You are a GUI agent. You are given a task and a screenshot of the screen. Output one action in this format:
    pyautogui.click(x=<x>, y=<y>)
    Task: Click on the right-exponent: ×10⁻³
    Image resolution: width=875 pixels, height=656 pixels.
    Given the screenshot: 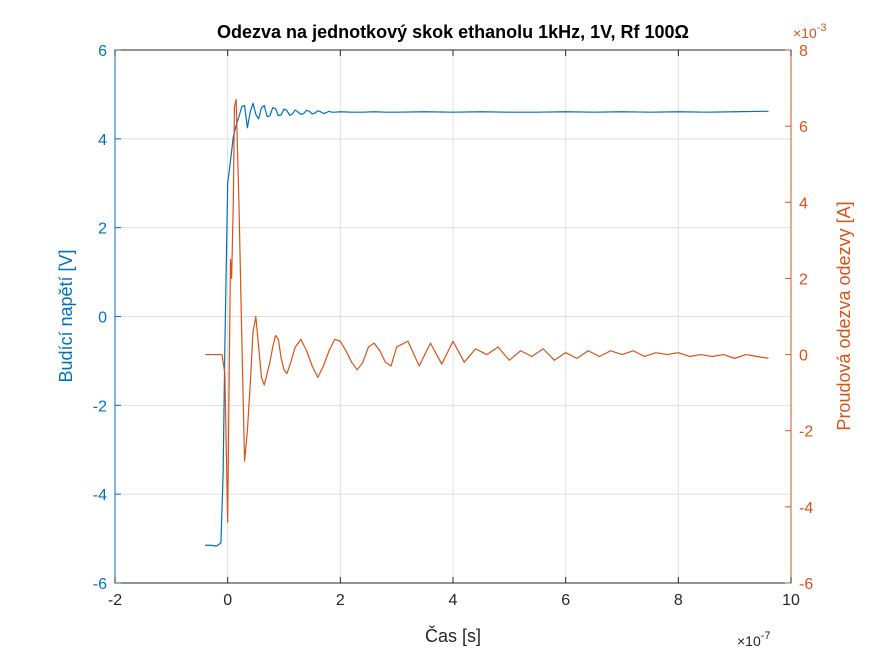 What is the action you would take?
    pyautogui.click(x=810, y=31)
    